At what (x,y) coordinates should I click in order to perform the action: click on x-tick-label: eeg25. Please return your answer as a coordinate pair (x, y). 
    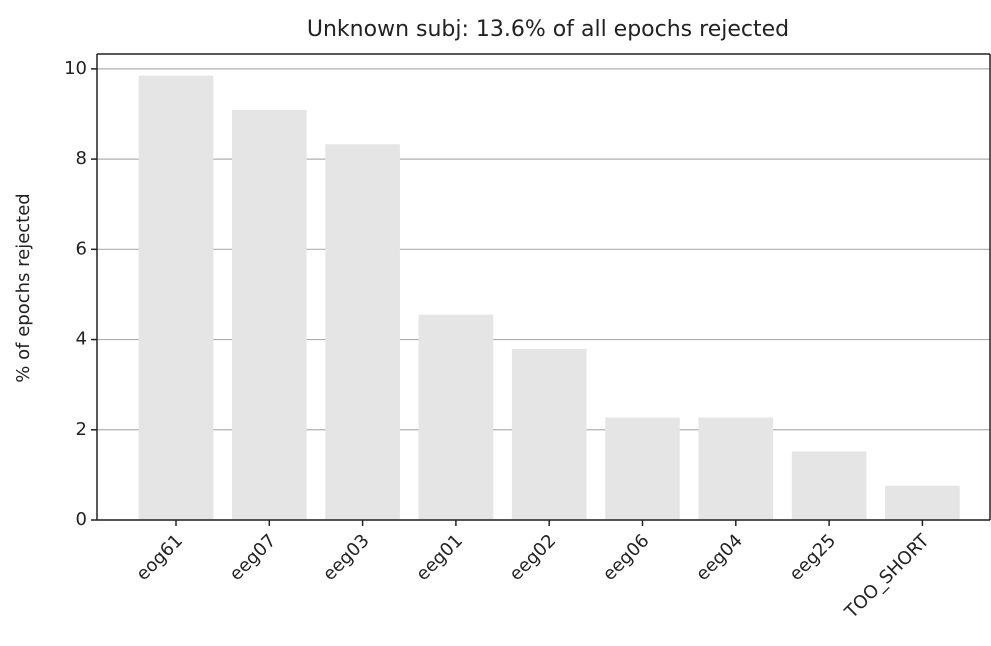
    Looking at the image, I should click on (812, 557).